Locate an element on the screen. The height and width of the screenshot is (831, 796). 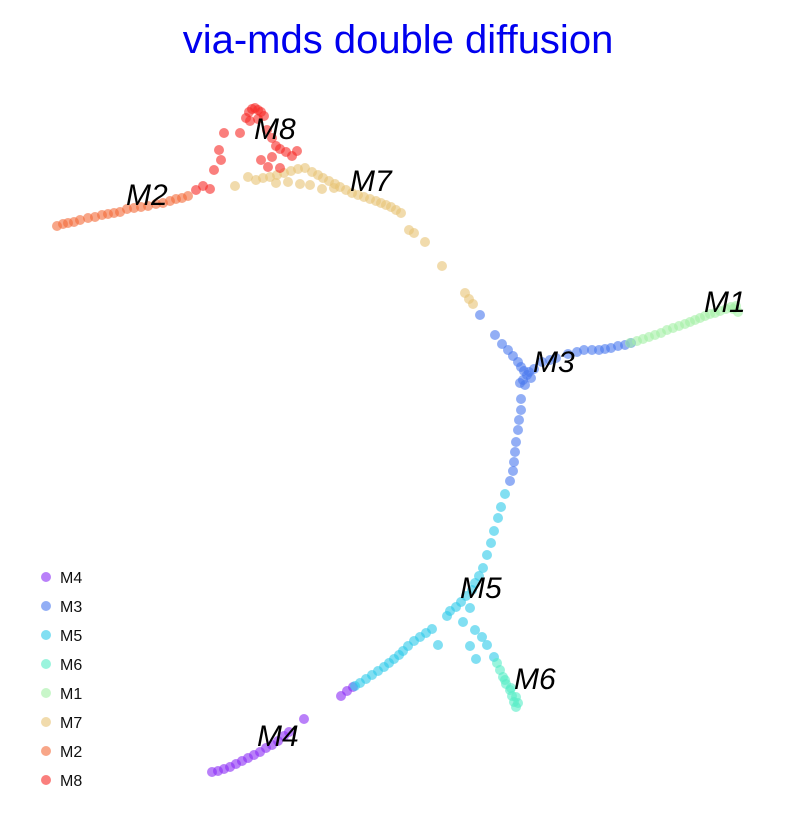
legend-label-m4: M4 is located at coordinates (71, 578).